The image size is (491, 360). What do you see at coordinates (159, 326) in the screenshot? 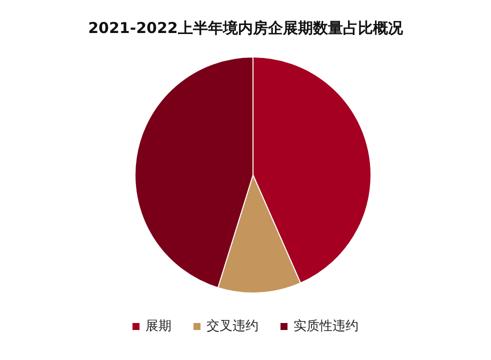
I see `legend-label: 展期` at bounding box center [159, 326].